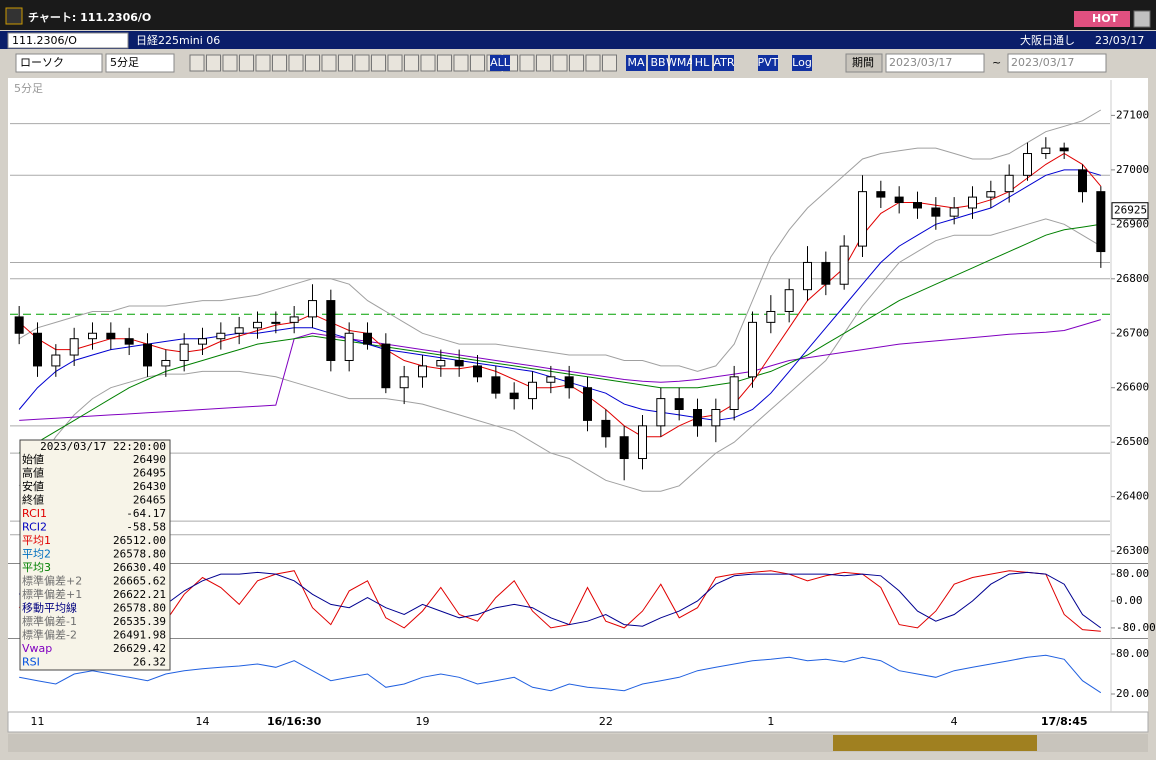 The width and height of the screenshot is (1156, 760). I want to click on scroll-thumb, so click(935, 743).